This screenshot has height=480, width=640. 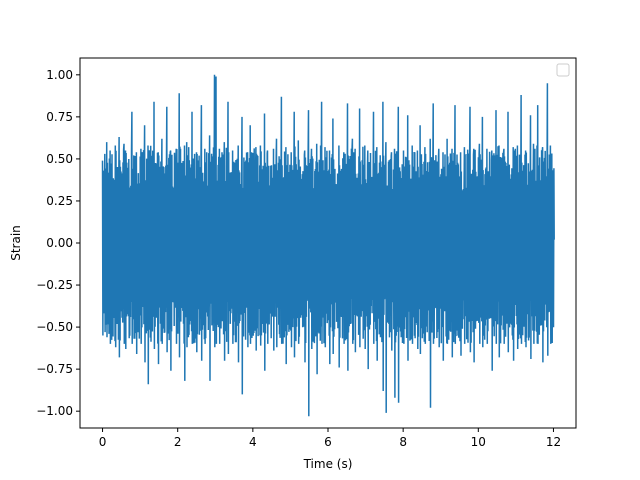 What do you see at coordinates (54, 327) in the screenshot?
I see `y-tick-label: −0.50` at bounding box center [54, 327].